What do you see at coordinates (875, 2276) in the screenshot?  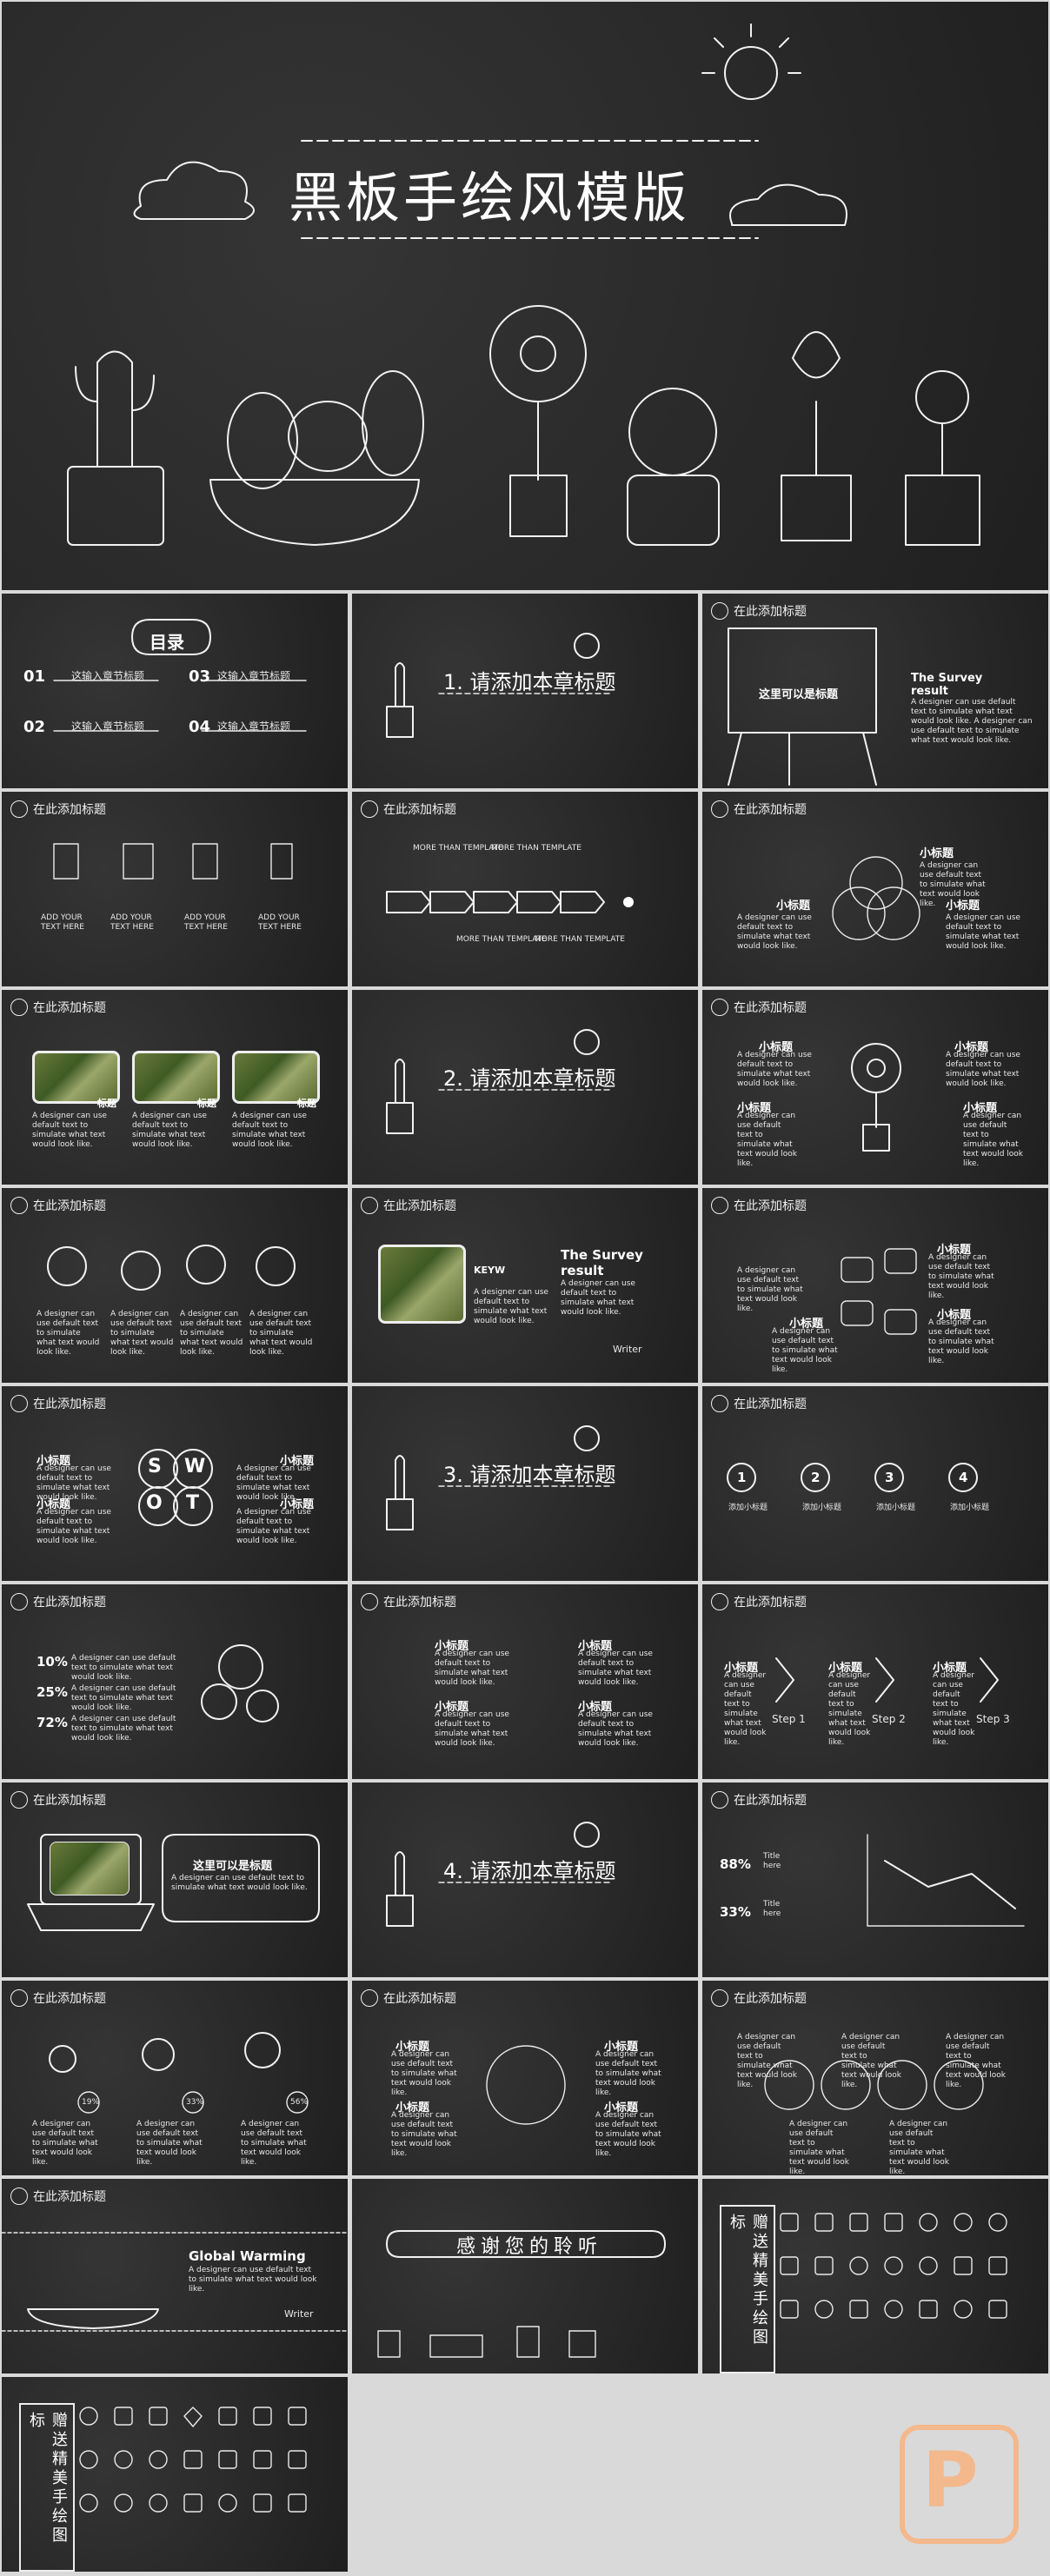 I see `gift-icons-slide-1: 赠送精美手绘图标` at bounding box center [875, 2276].